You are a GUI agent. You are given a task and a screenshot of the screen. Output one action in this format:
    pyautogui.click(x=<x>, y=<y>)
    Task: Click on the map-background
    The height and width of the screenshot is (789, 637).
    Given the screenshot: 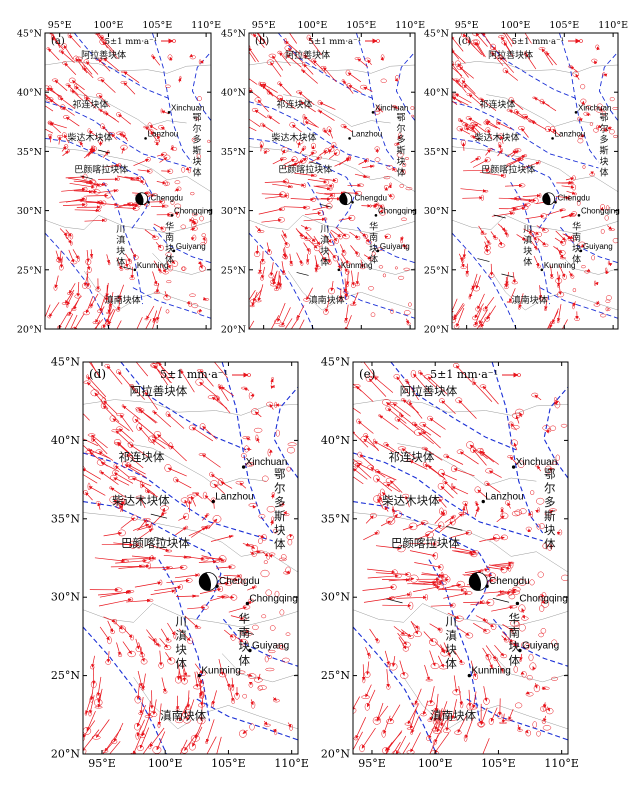 What is the action you would take?
    pyautogui.click(x=128, y=181)
    